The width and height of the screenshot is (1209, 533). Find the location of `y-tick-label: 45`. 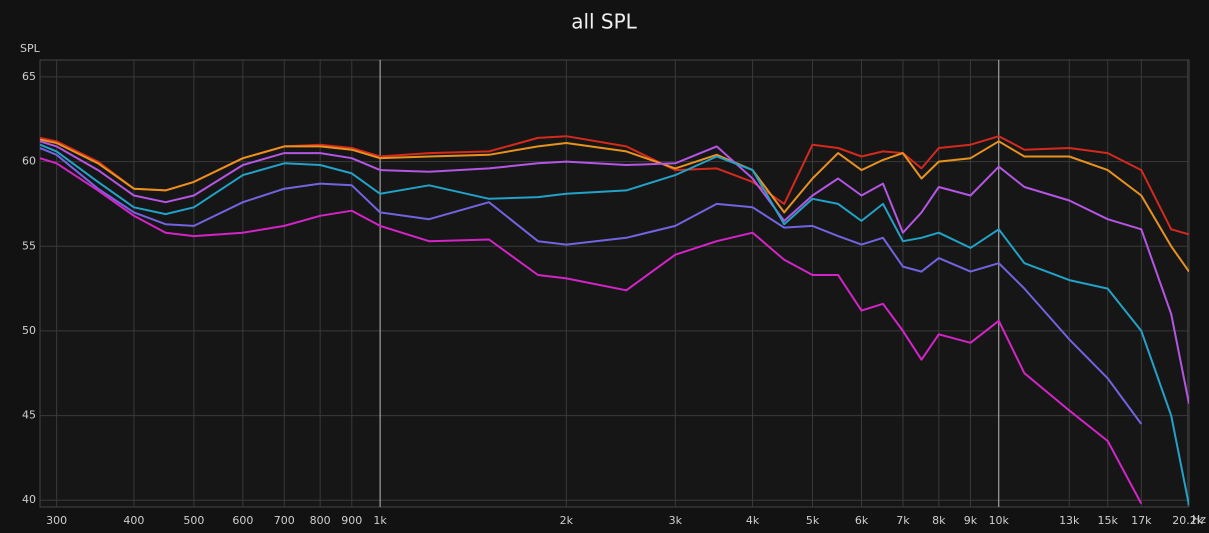

y-tick-label: 45 is located at coordinates (29, 415).